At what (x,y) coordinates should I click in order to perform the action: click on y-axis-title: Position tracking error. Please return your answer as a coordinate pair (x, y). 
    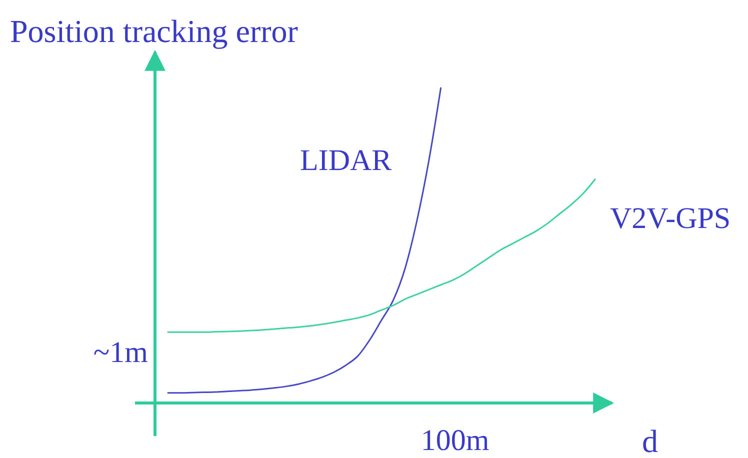
    Looking at the image, I should click on (154, 31).